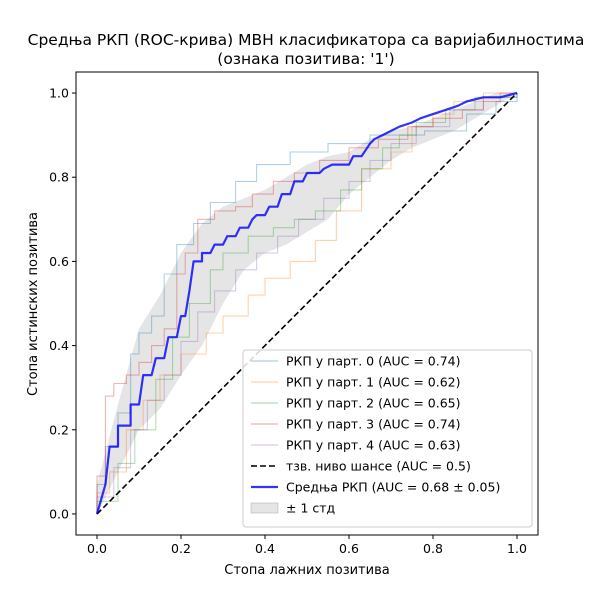  I want to click on x-tick-label: 1.0, so click(517, 548).